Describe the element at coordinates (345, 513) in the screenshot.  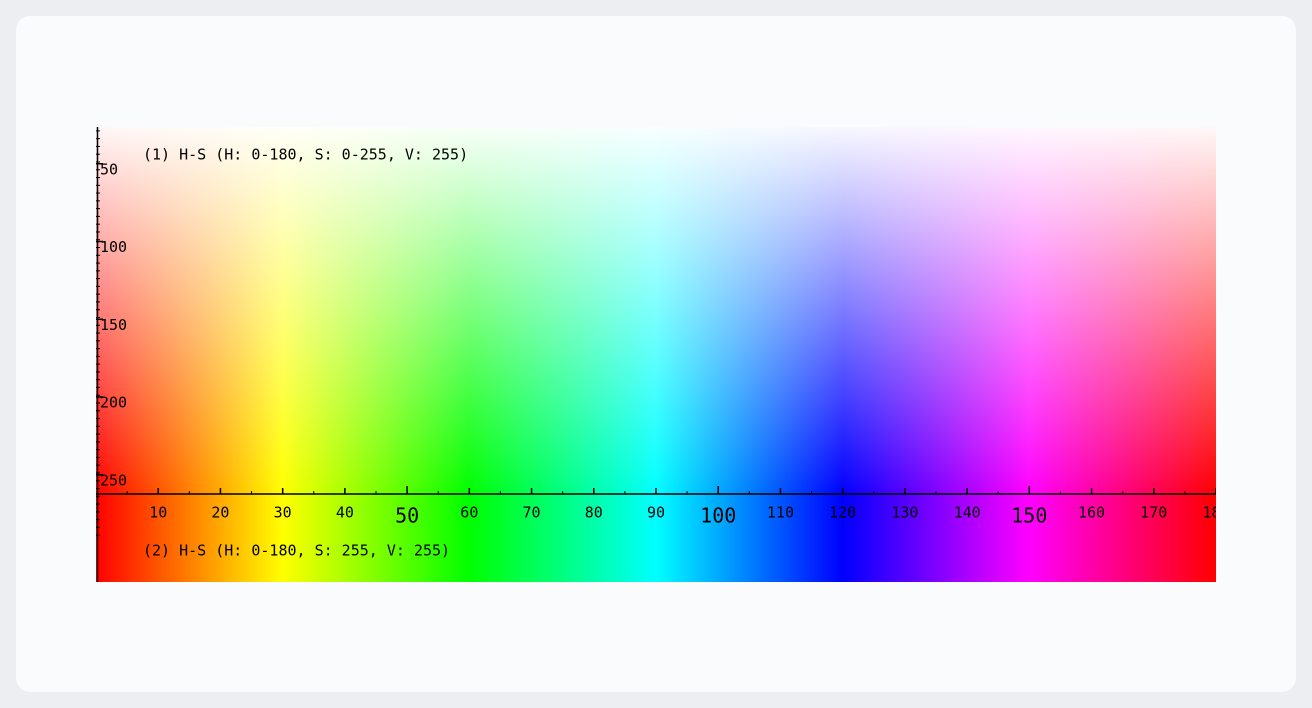
I see `x-tick-label: 40` at that location.